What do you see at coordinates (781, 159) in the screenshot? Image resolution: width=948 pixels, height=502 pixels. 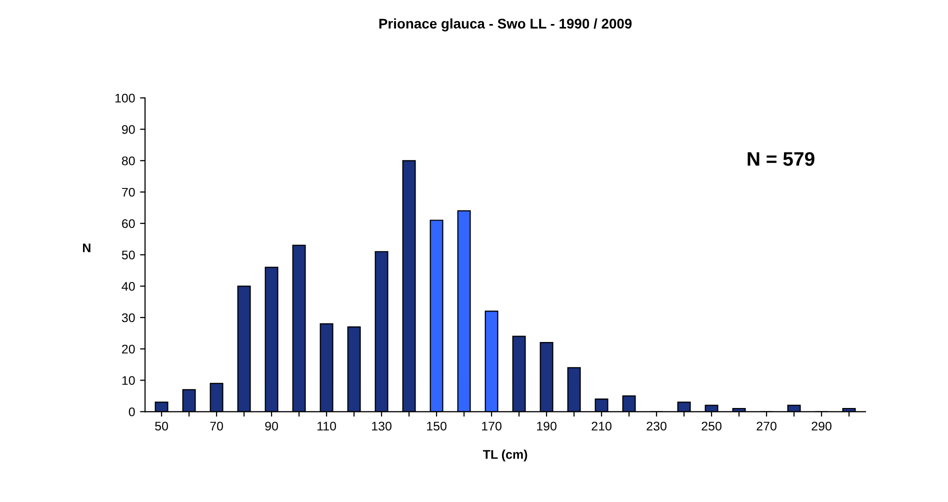 I see `annotation: N = 579` at bounding box center [781, 159].